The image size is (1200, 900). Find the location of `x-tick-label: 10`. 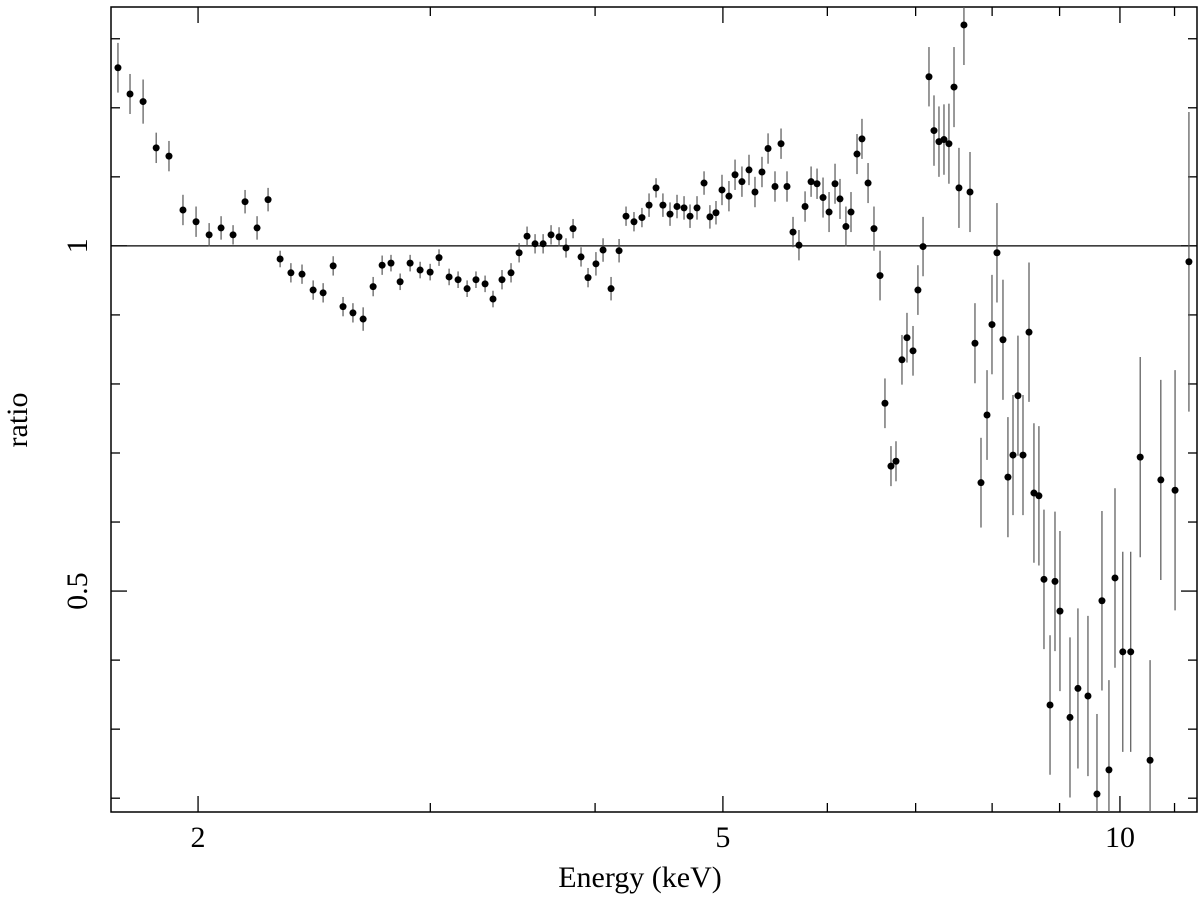

x-tick-label: 10 is located at coordinates (1120, 837).